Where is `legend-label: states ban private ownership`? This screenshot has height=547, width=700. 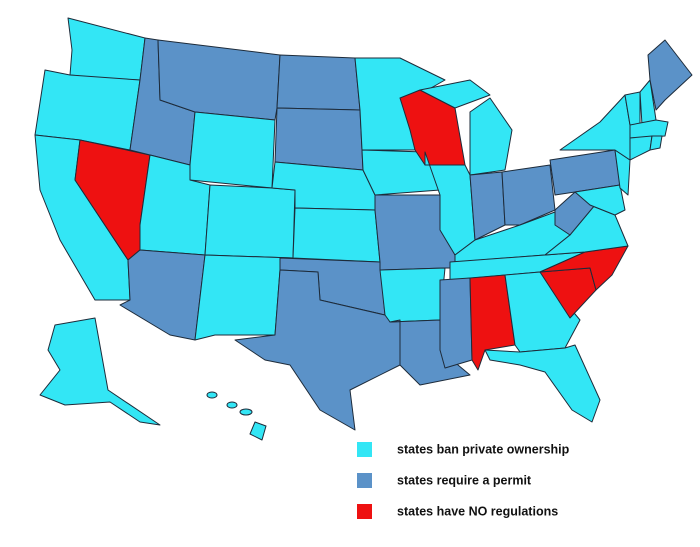
legend-label: states ban private ownership is located at coordinates (483, 449).